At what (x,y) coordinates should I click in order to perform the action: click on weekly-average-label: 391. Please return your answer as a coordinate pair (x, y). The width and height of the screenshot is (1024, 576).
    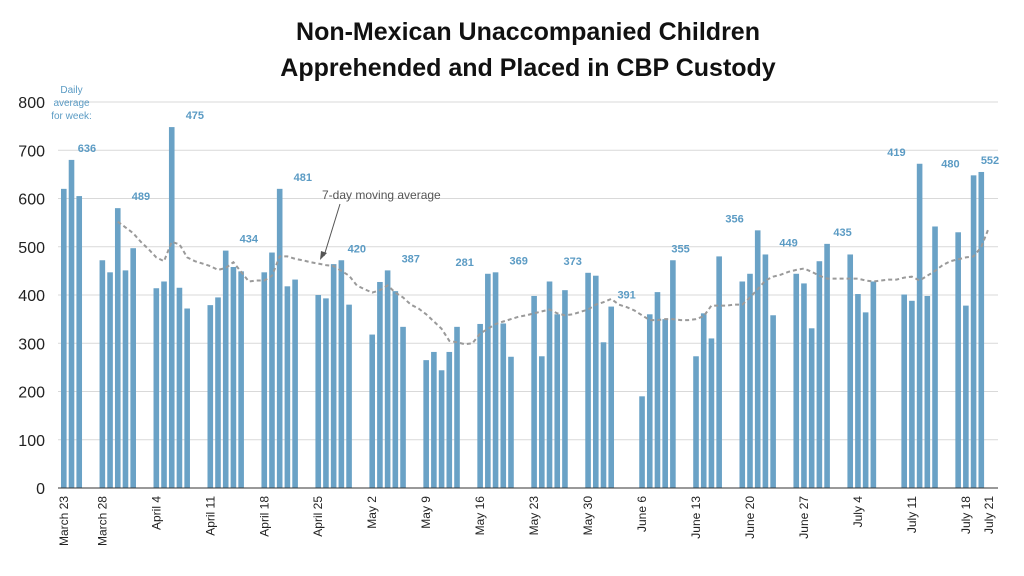
    Looking at the image, I should click on (626, 296).